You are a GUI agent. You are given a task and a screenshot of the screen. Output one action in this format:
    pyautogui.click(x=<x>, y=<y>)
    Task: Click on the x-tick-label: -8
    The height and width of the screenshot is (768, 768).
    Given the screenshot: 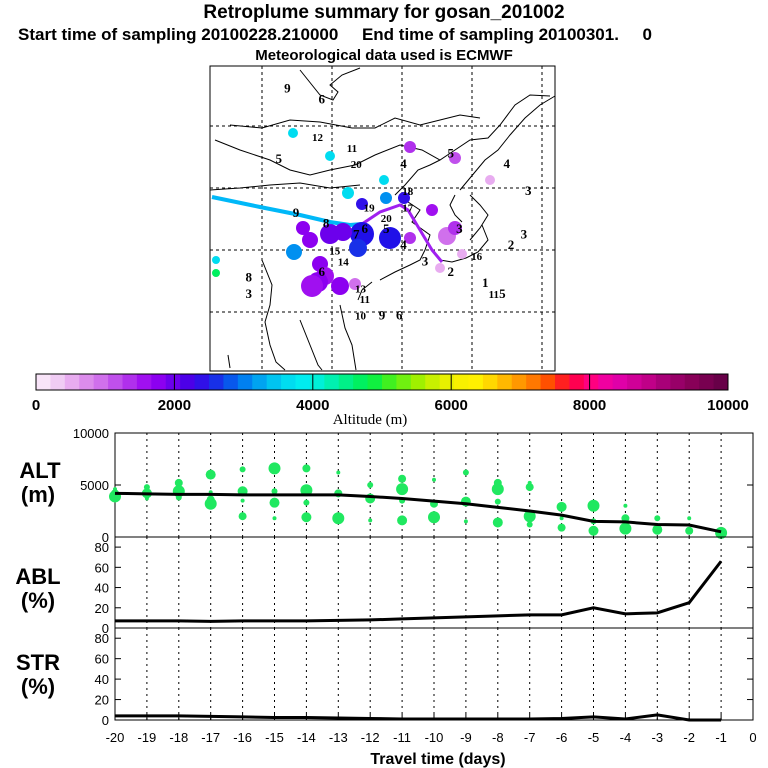 What is the action you would take?
    pyautogui.click(x=498, y=737)
    